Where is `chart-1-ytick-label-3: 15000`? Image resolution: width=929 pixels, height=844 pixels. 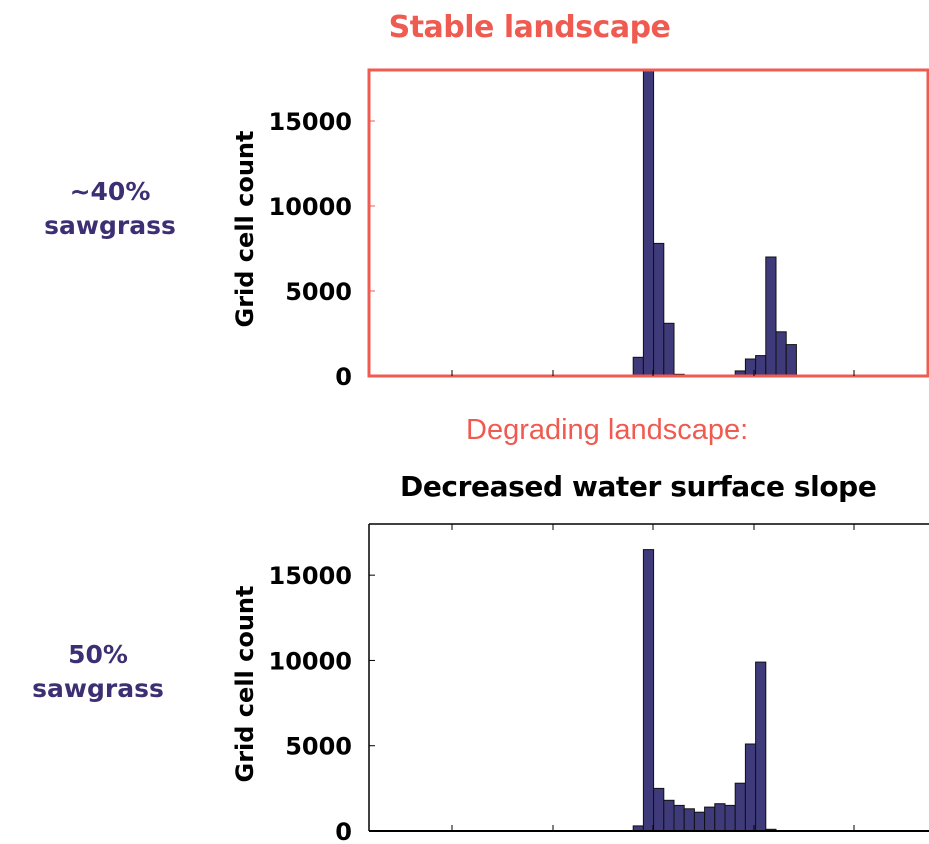
chart-1-ytick-label-3: 15000 is located at coordinates (311, 122).